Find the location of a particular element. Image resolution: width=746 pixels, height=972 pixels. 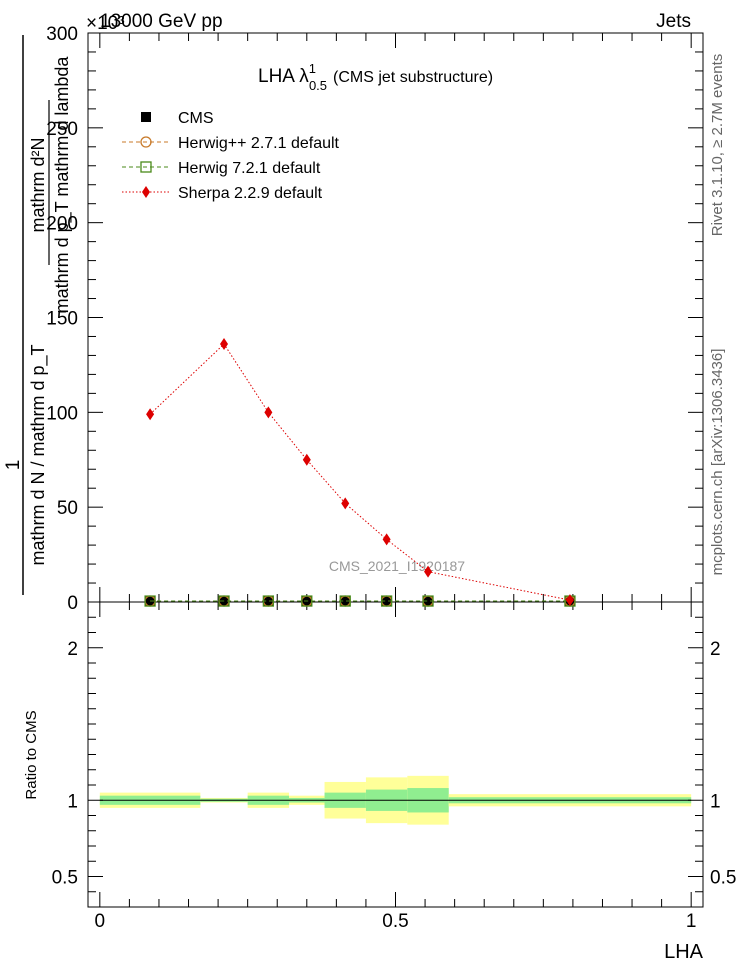

main-y-tick-label: 150 is located at coordinates (62, 319).